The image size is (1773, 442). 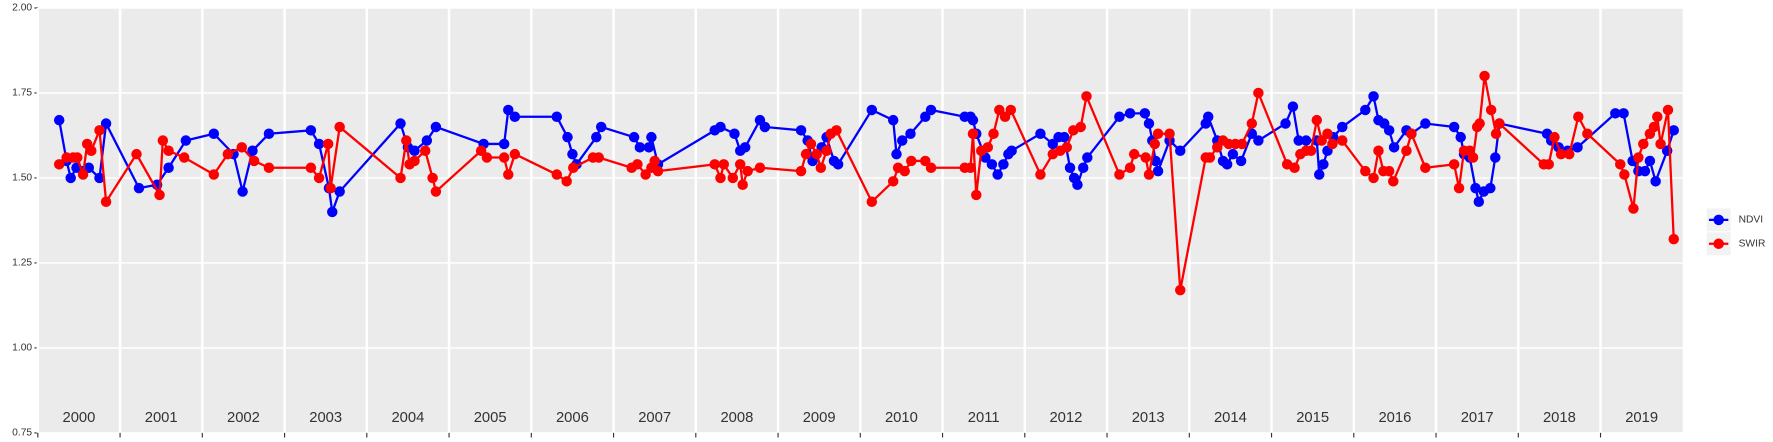 What do you see at coordinates (1230, 418) in the screenshot?
I see `x-tick-label: 2014` at bounding box center [1230, 418].